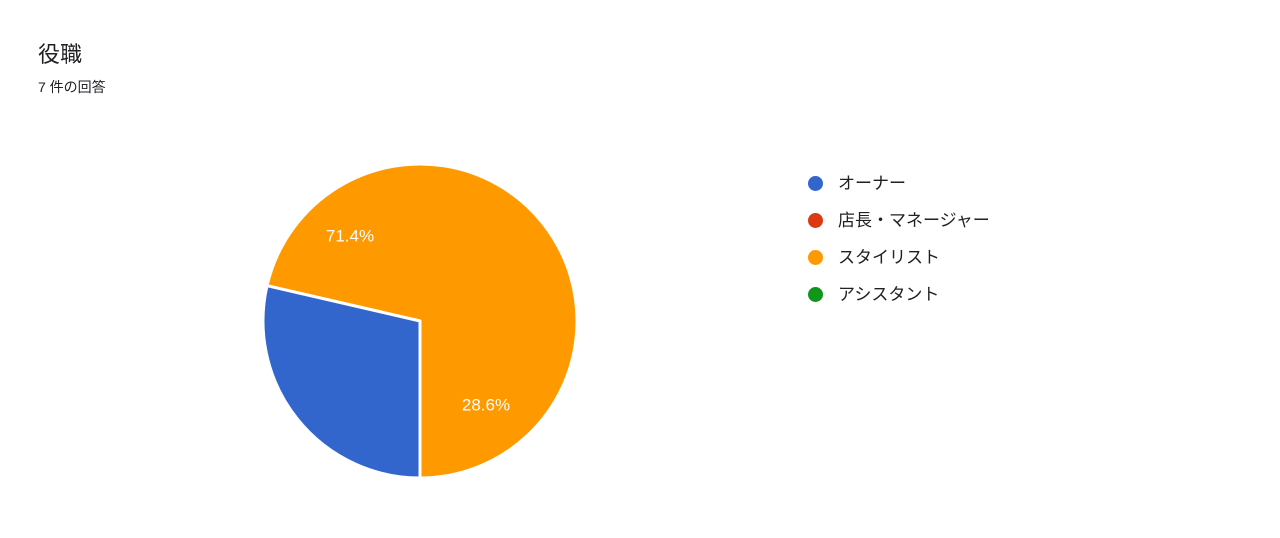 This screenshot has height=538, width=1280. I want to click on chart-legend: オーナー 店長・マネージャー スタイリスト アシスタント, so click(899, 239).